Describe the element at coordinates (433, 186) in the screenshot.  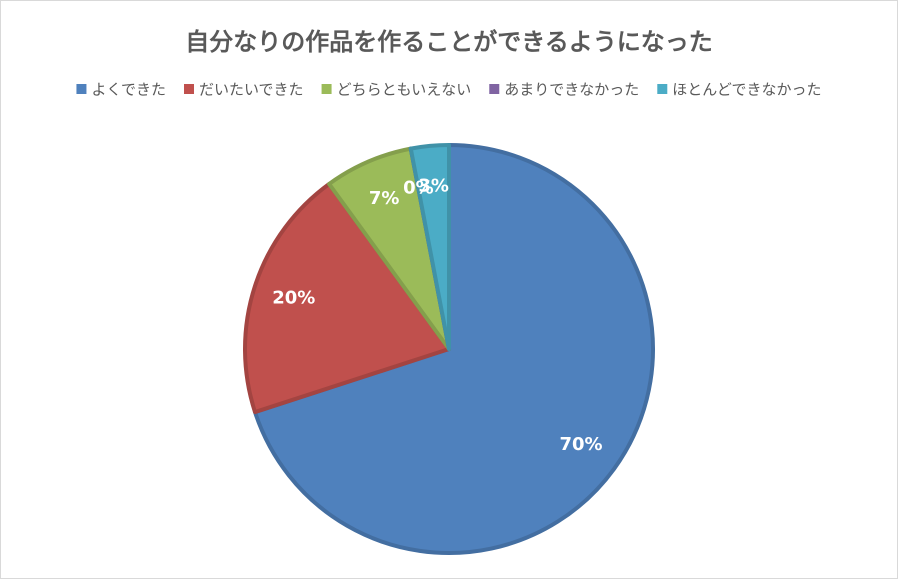
I see `data-label: 3%` at that location.